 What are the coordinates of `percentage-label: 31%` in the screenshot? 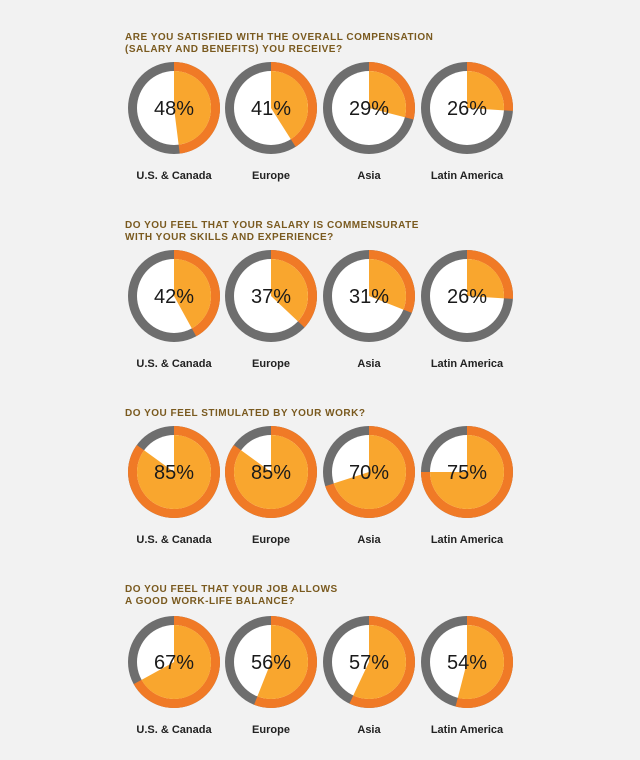 It's located at (369, 297).